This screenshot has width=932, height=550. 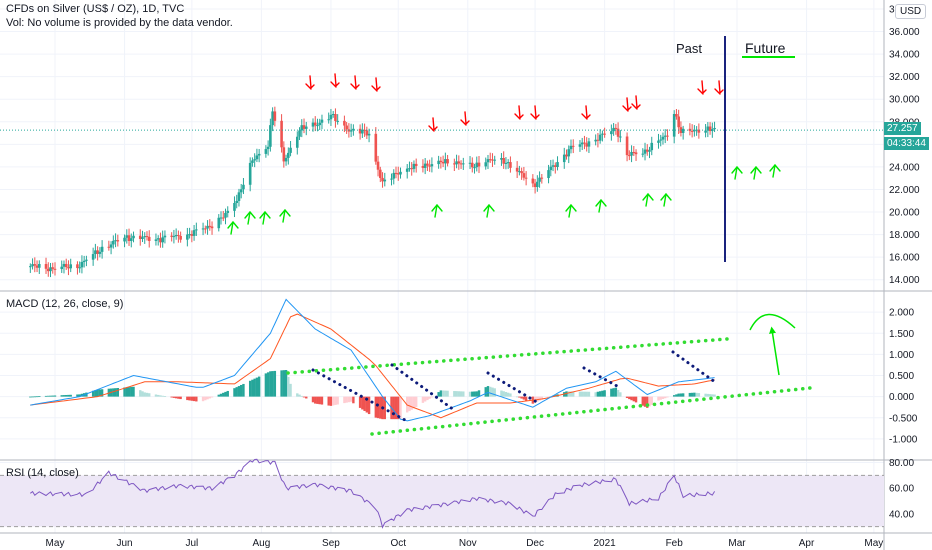 What do you see at coordinates (95, 9) in the screenshot?
I see `chart-title: CFDs on Silver (US$ / OZ), 1D, TVC` at bounding box center [95, 9].